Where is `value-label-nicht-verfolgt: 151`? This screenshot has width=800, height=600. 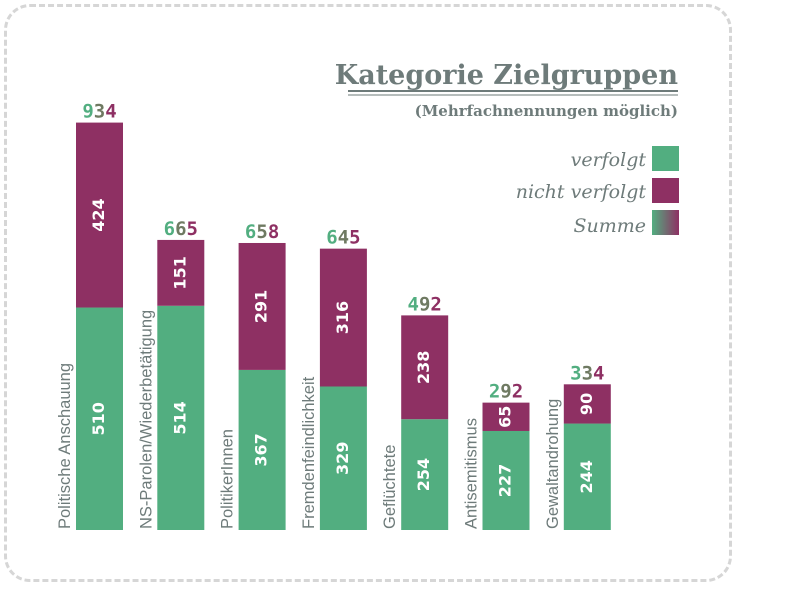
value-label-nicht-verfolgt: 151 is located at coordinates (179, 272).